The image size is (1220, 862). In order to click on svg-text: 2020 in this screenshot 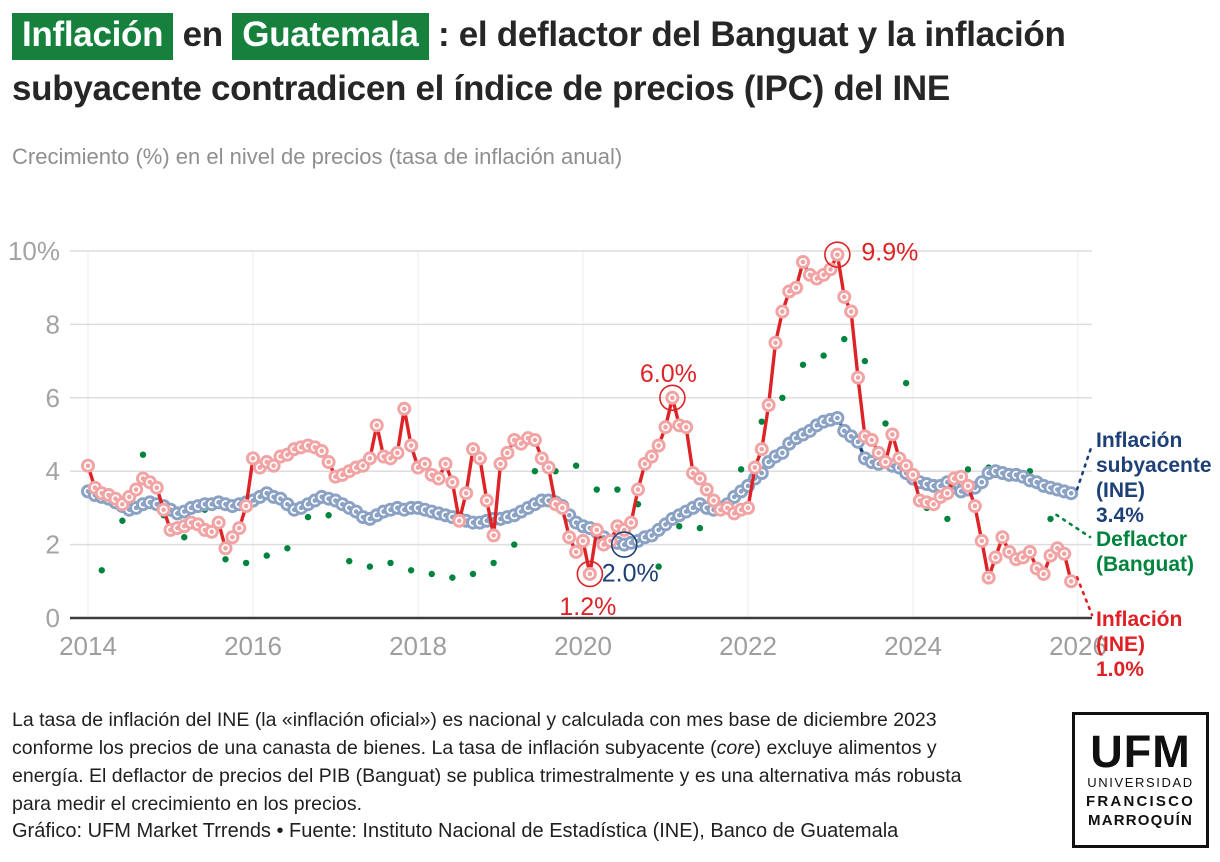, I will do `click(583, 646)`.